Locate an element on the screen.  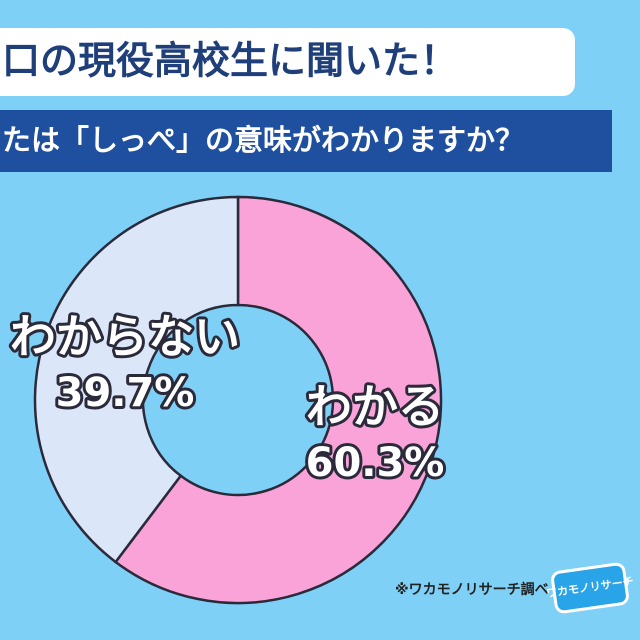
value-label: 60.3% is located at coordinates (375, 463).